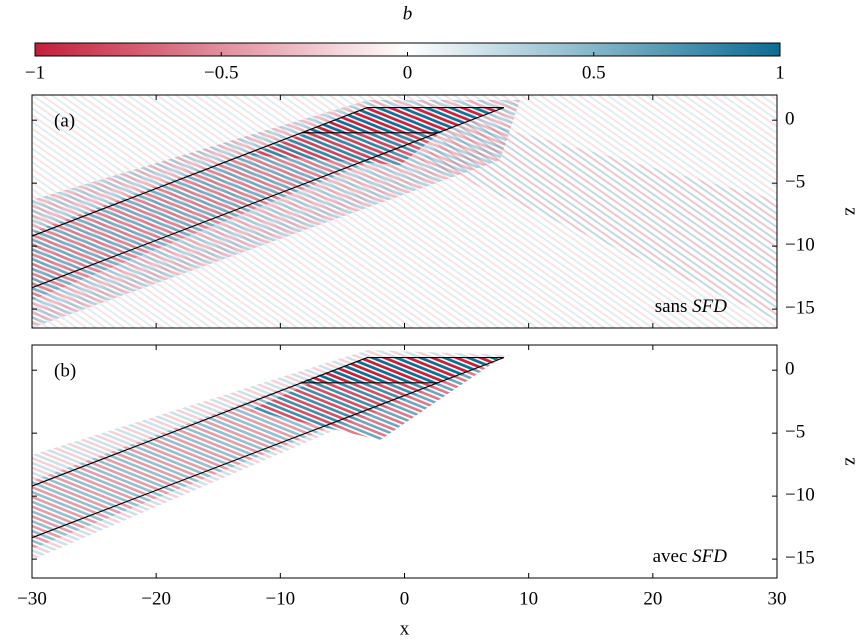 The height and width of the screenshot is (643, 861). I want to click on annotation: sans SFD, so click(691, 306).